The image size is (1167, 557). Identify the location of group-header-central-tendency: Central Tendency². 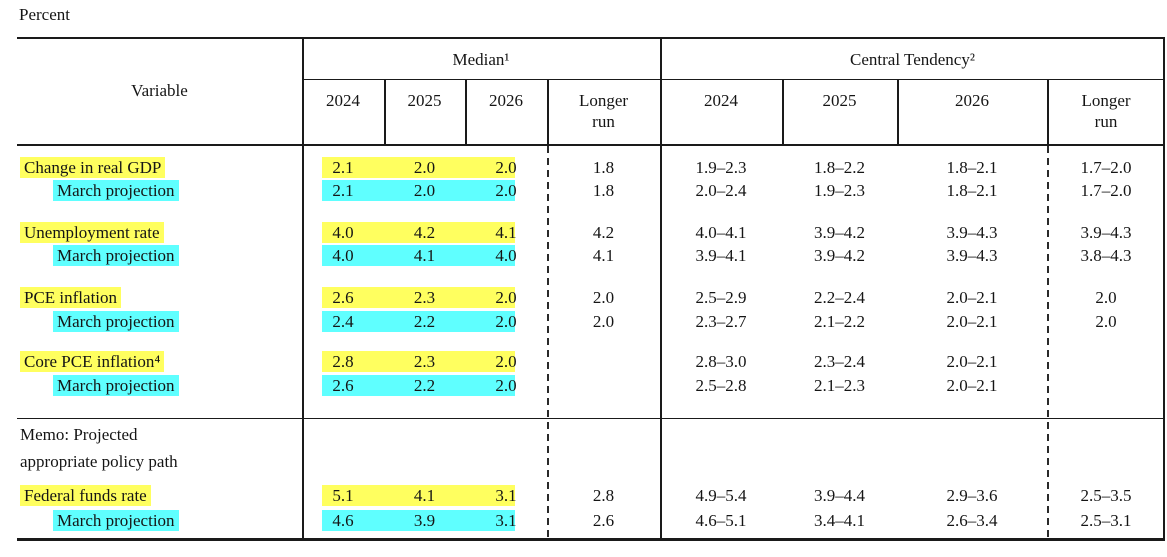
(912, 59).